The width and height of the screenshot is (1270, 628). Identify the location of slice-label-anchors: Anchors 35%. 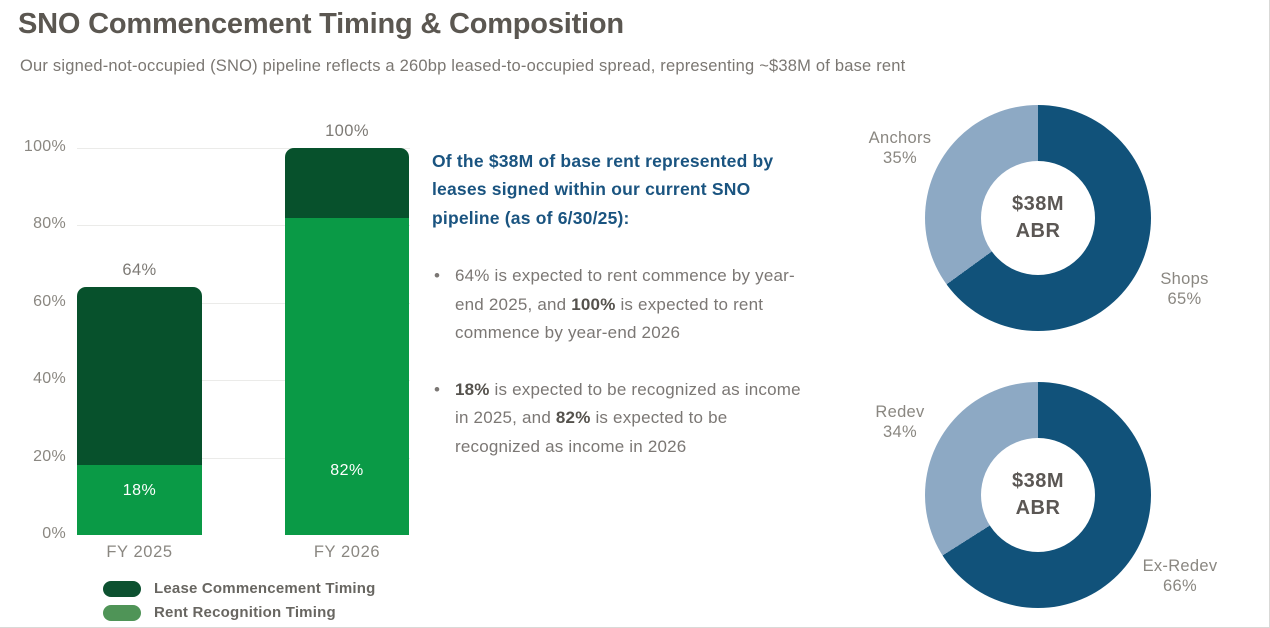
(900, 148).